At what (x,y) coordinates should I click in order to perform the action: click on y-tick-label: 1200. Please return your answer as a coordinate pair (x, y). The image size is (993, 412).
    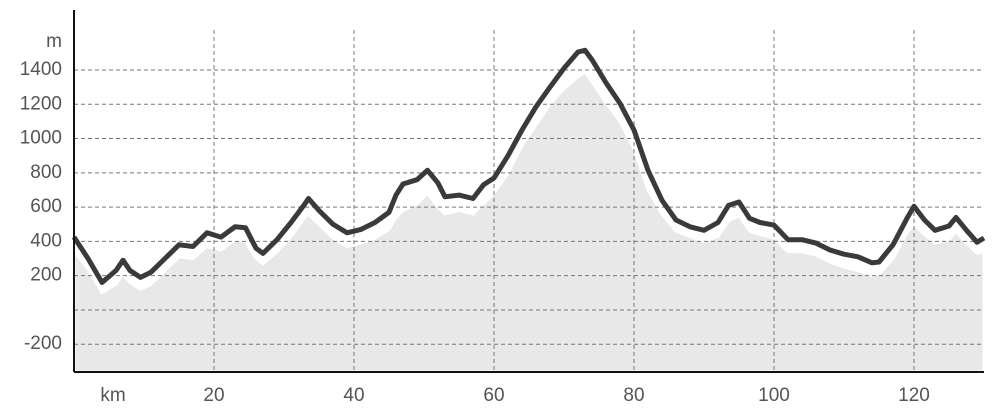
    Looking at the image, I should click on (41, 103).